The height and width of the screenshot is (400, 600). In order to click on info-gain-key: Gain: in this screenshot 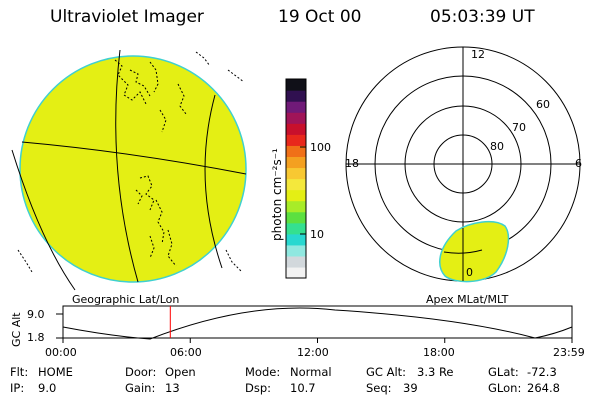, I will do `click(140, 388)`.